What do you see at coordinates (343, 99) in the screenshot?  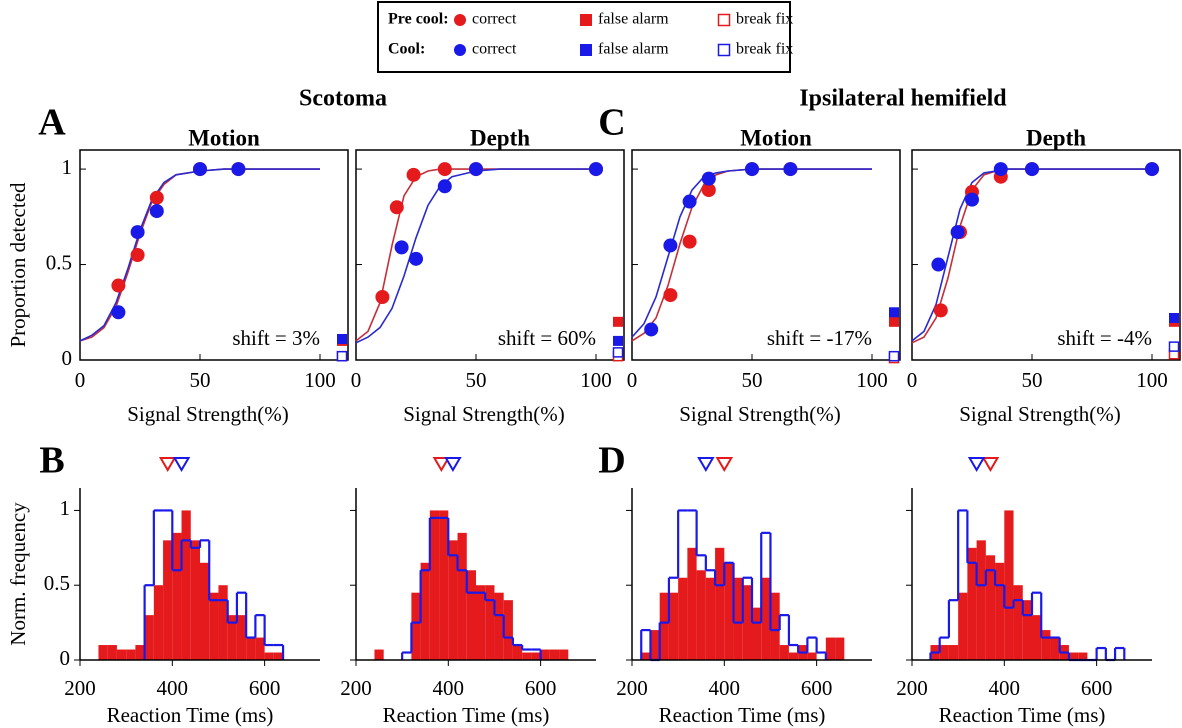 I see `group-title: Scotoma` at bounding box center [343, 99].